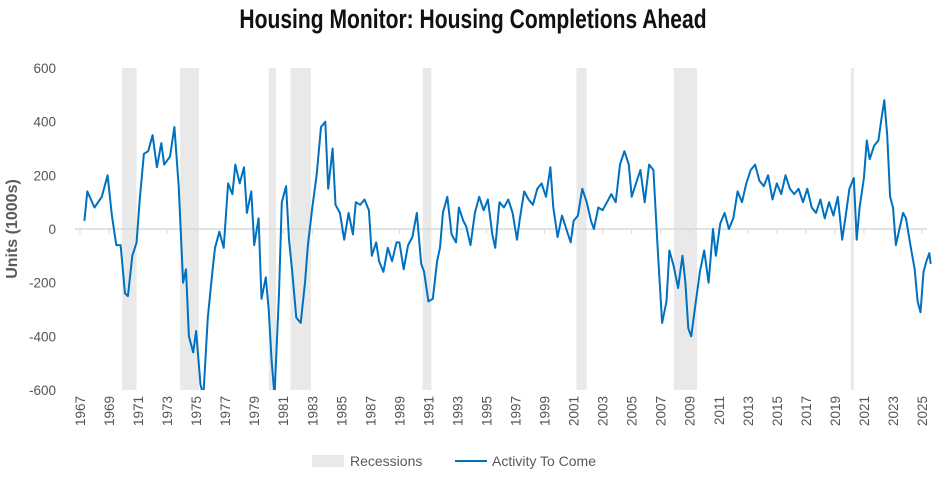 The image size is (946, 496). I want to click on y-axis-label: Units (1000s), so click(12, 229).